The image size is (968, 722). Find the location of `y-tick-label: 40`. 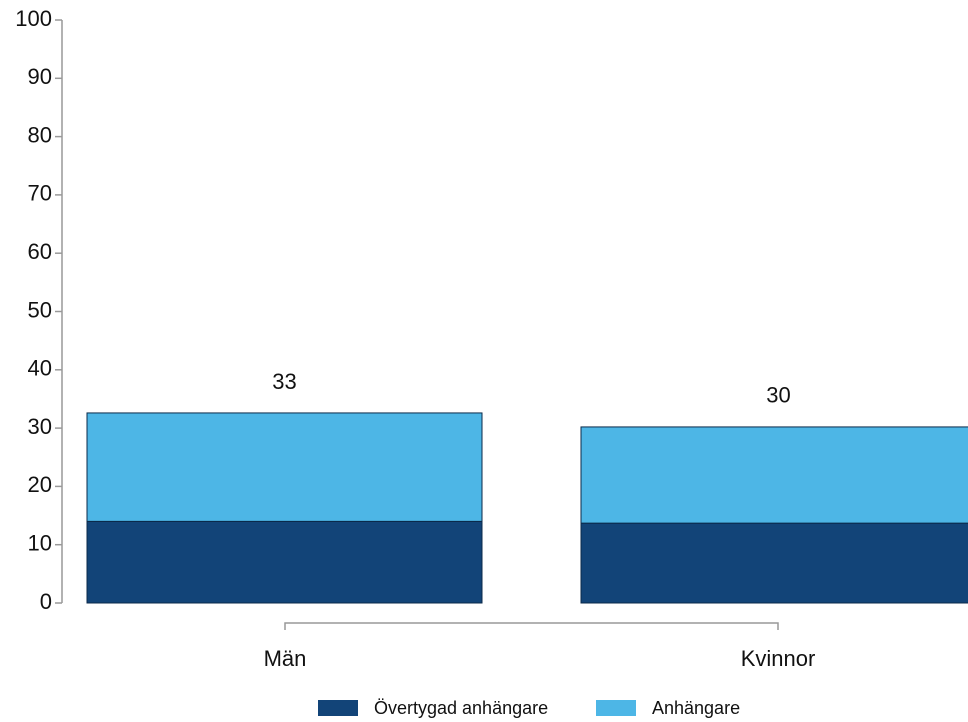

y-tick-label: 40 is located at coordinates (40, 368).